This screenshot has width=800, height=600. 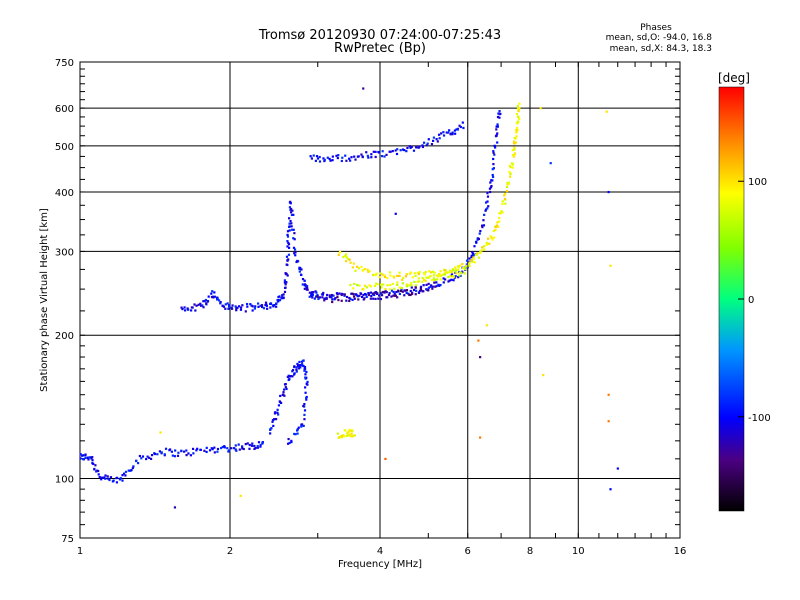 I want to click on colorbar-tick-label: -100, so click(x=759, y=418).